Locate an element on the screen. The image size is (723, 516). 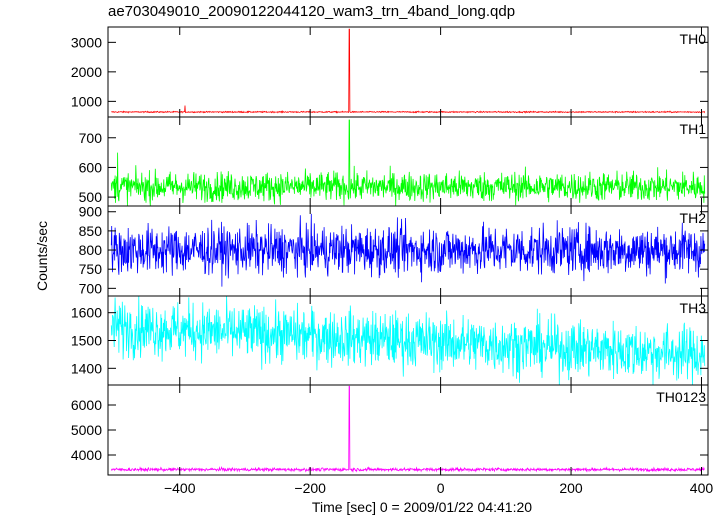
series-line-th1 is located at coordinates (408, 163).